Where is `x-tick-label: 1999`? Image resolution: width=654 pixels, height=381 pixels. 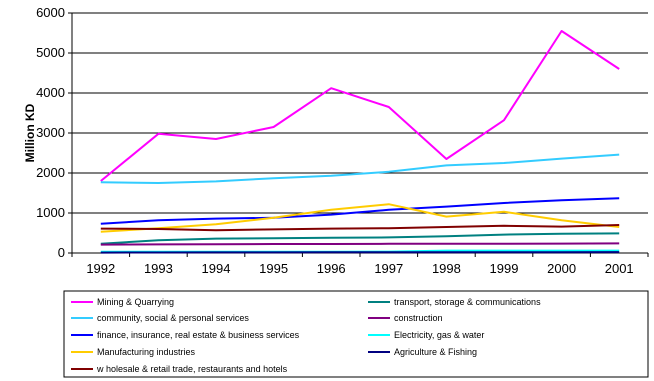 x-tick-label: 1999 is located at coordinates (504, 268).